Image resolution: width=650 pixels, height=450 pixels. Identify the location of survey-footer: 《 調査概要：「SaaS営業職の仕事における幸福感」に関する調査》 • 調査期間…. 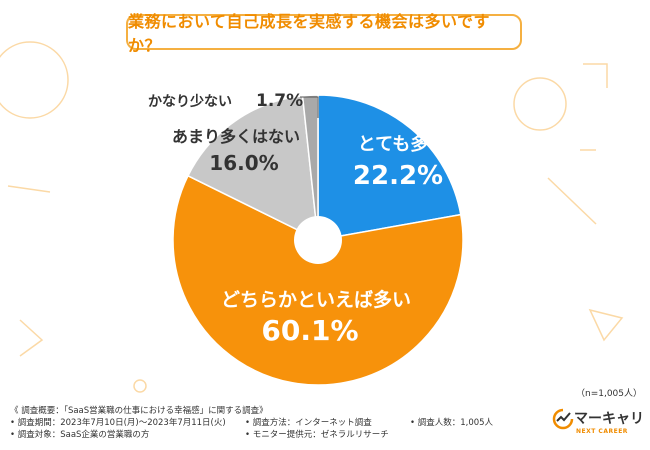
(280, 426).